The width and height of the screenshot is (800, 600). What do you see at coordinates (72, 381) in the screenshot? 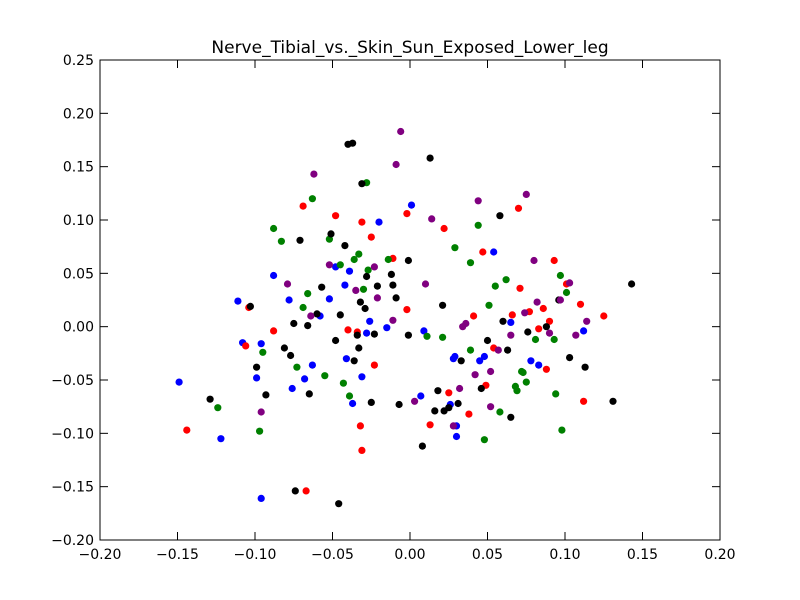
I see `y-tick-label: −0.05` at bounding box center [72, 381].